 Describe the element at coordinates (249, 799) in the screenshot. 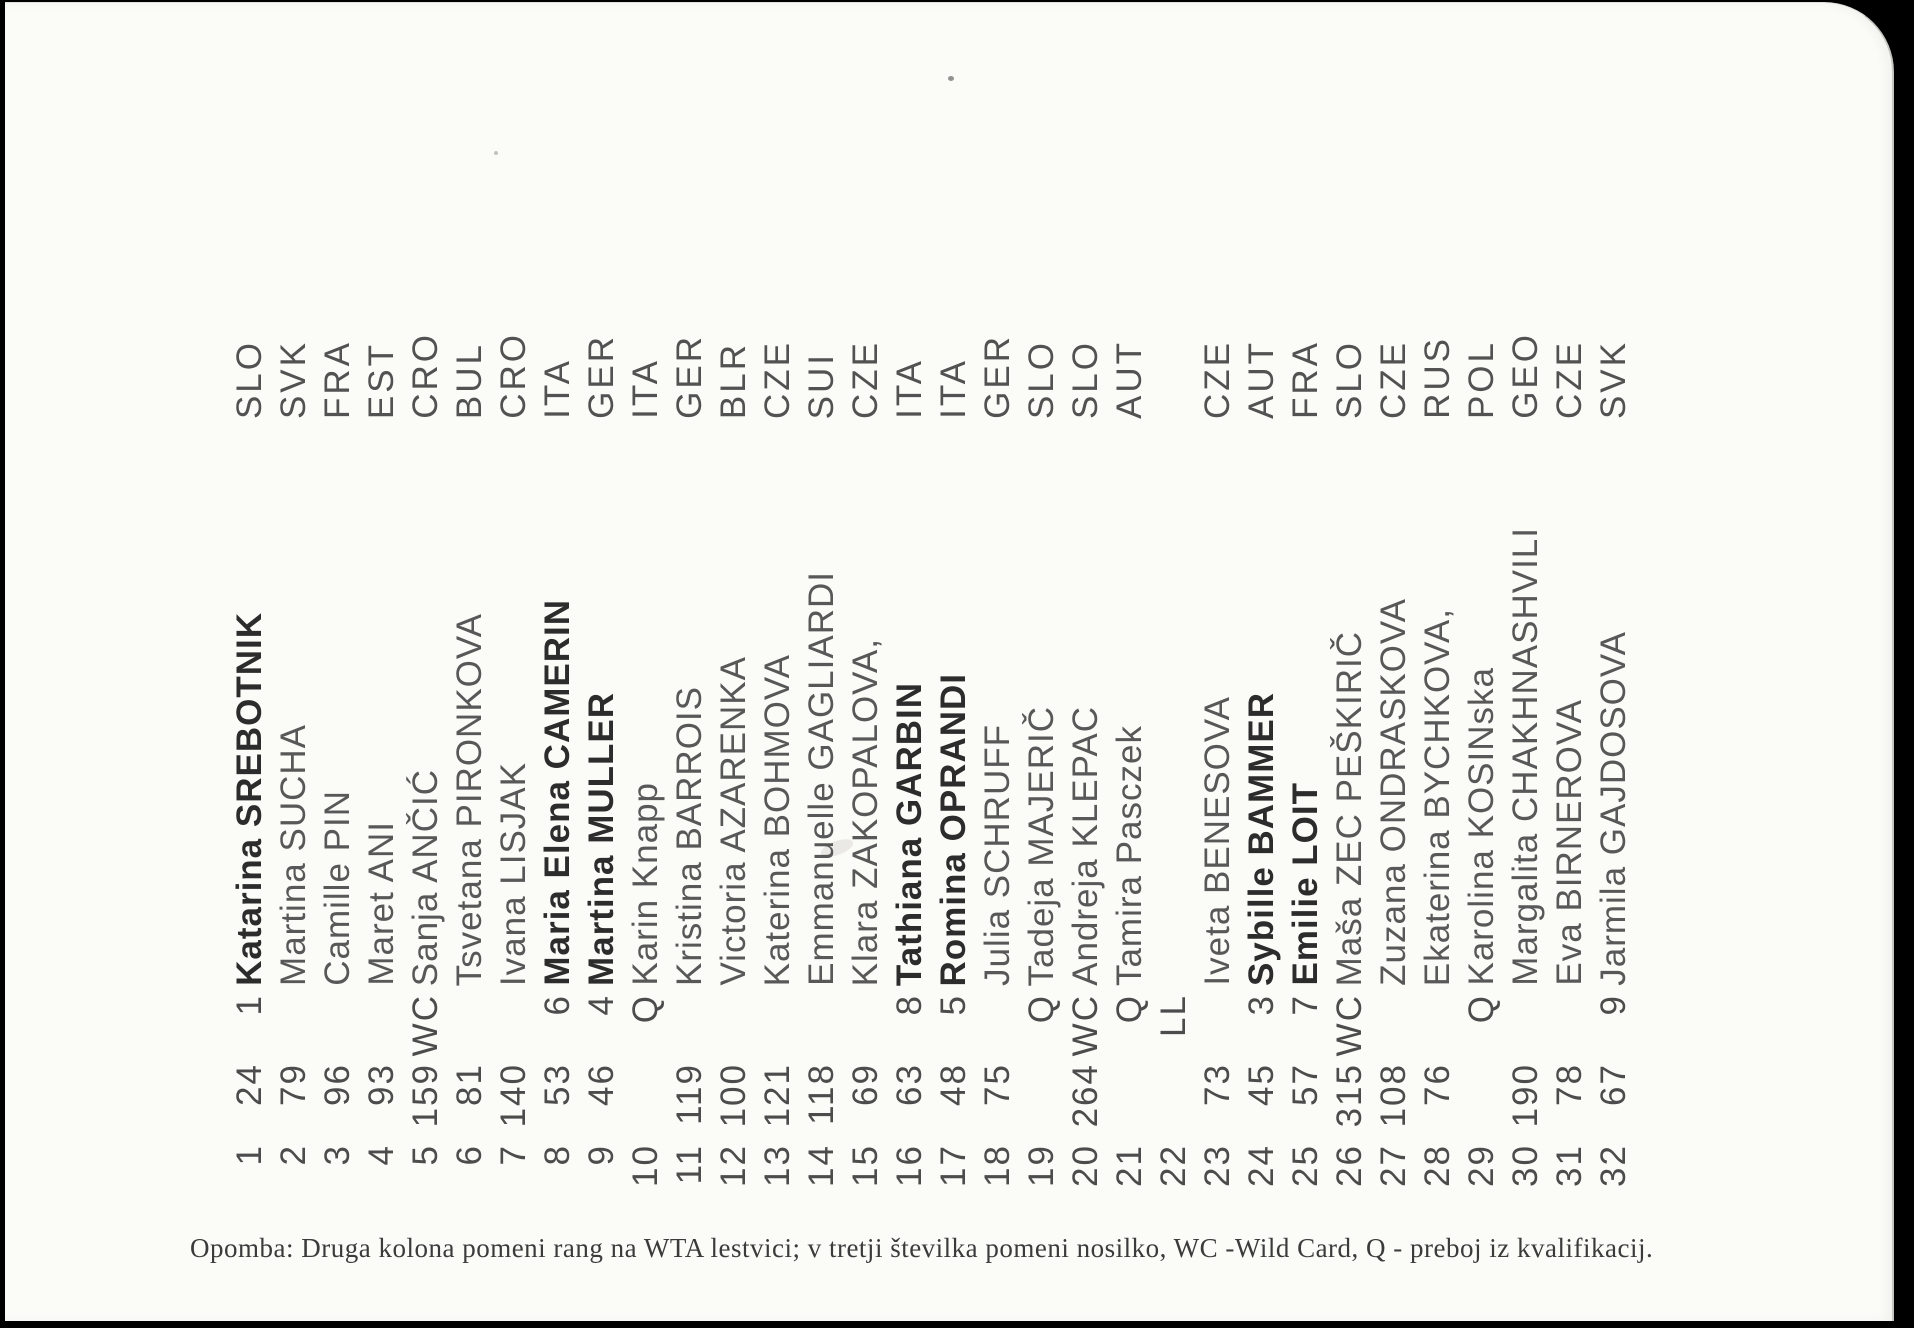

I see `entry-player-name: Katarina SREBOTNIK` at that location.